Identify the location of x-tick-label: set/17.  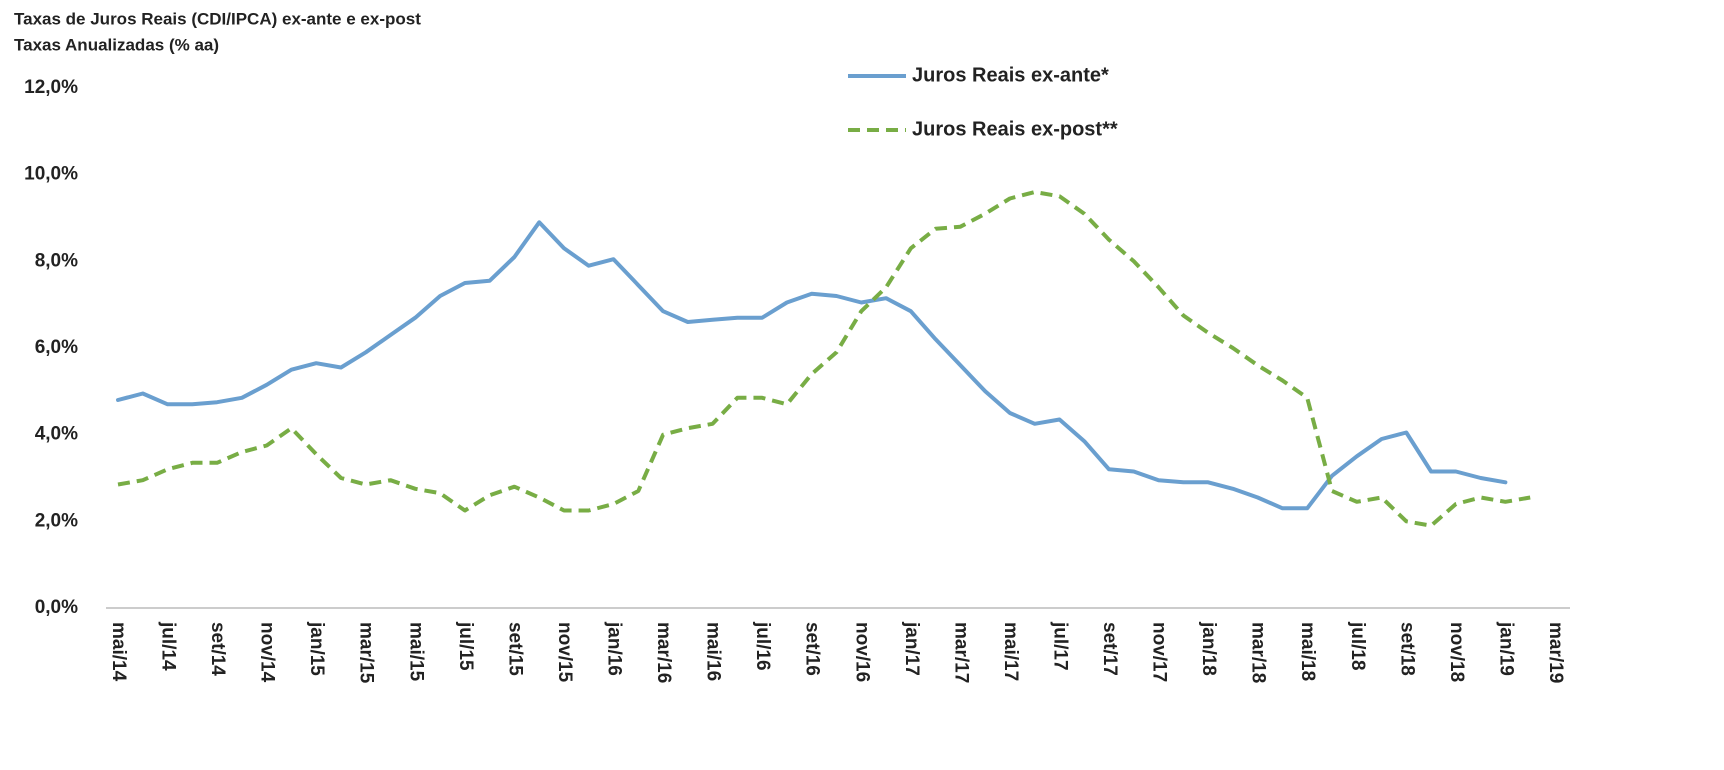
(1109, 649).